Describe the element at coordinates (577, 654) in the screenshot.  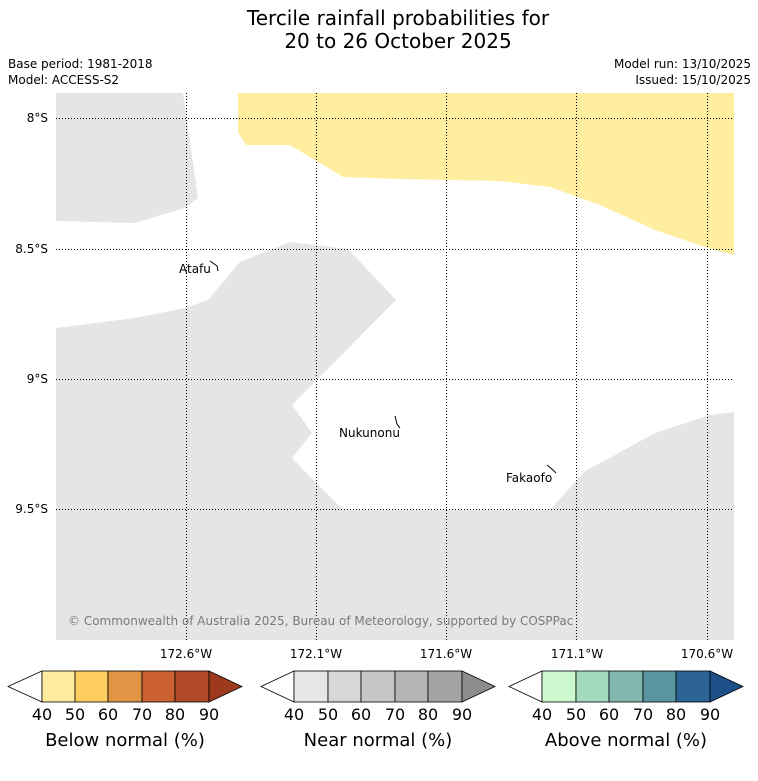
I see `lon-label-171-1w: 171.1°W` at that location.